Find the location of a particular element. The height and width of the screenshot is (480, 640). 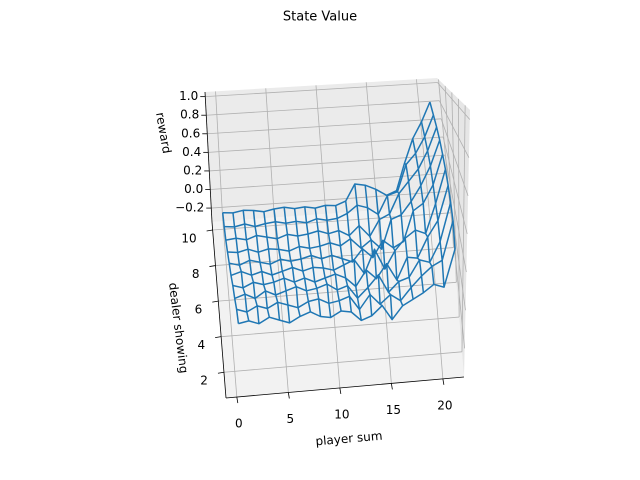

x-tick-label: 5 is located at coordinates (291, 419).